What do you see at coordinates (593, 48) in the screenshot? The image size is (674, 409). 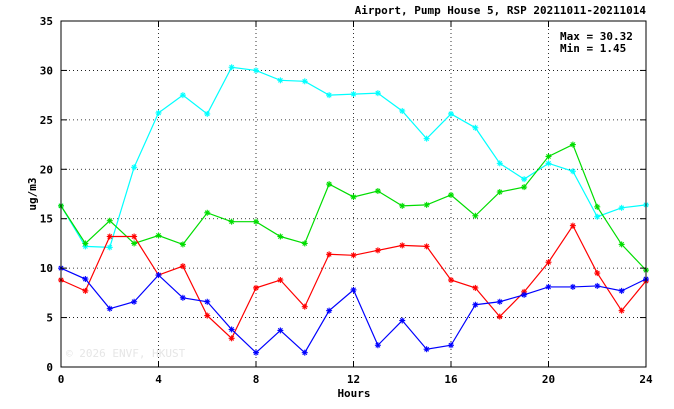 I see `min-label: Min = 1.45` at bounding box center [593, 48].